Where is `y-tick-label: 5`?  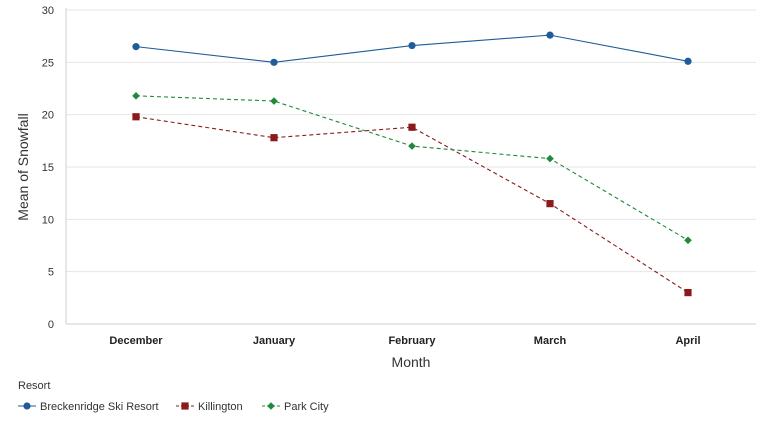 y-tick-label: 5 is located at coordinates (51, 273).